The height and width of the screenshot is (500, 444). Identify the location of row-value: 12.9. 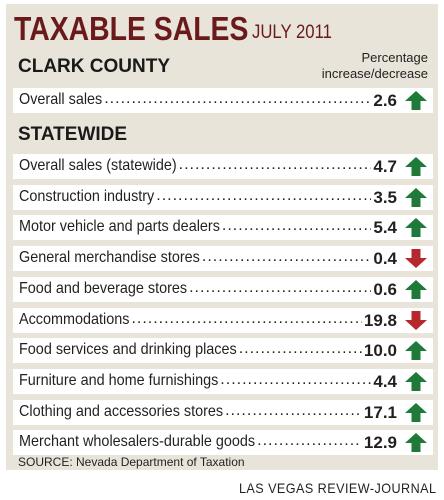
(380, 443).